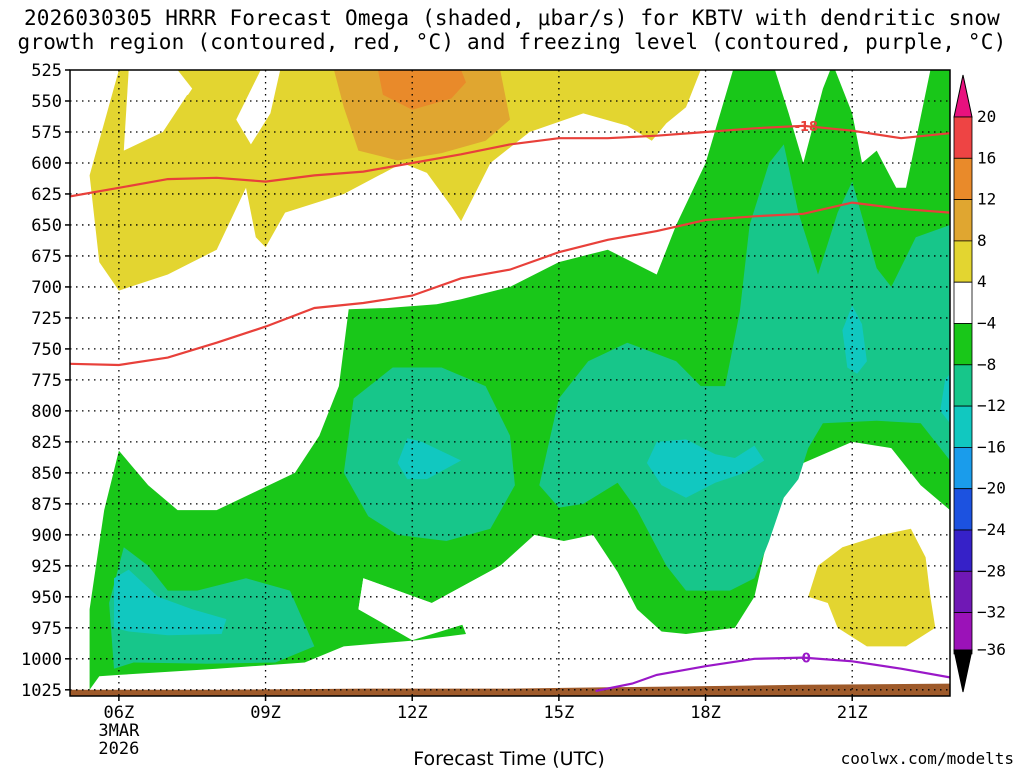 Image resolution: width=1024 pixels, height=768 pixels. I want to click on contour-label-0: -18, so click(807, 127).